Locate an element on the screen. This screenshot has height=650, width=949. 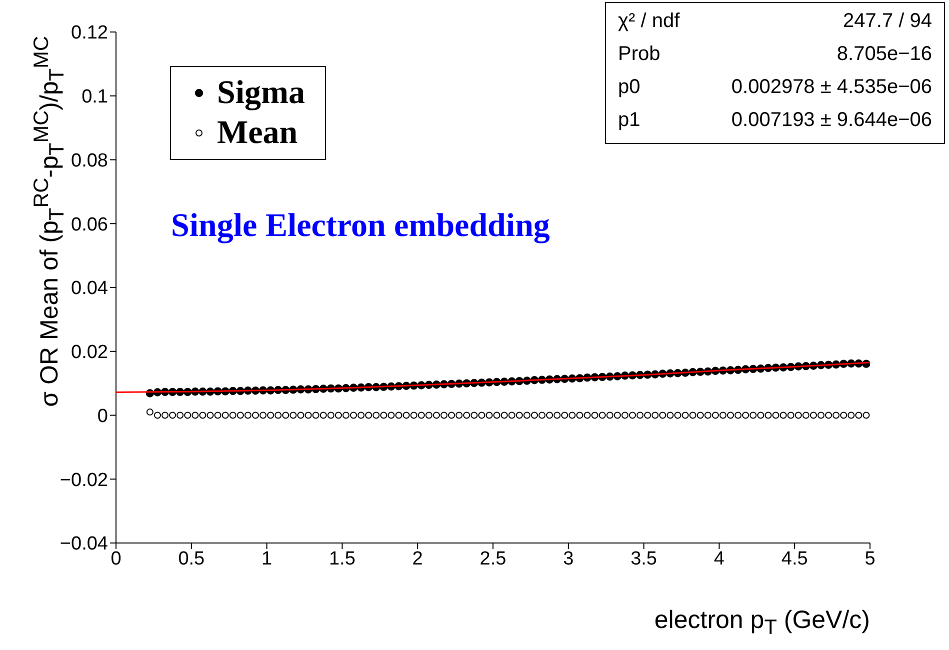
x-tick-label: 1.5 is located at coordinates (342, 559).